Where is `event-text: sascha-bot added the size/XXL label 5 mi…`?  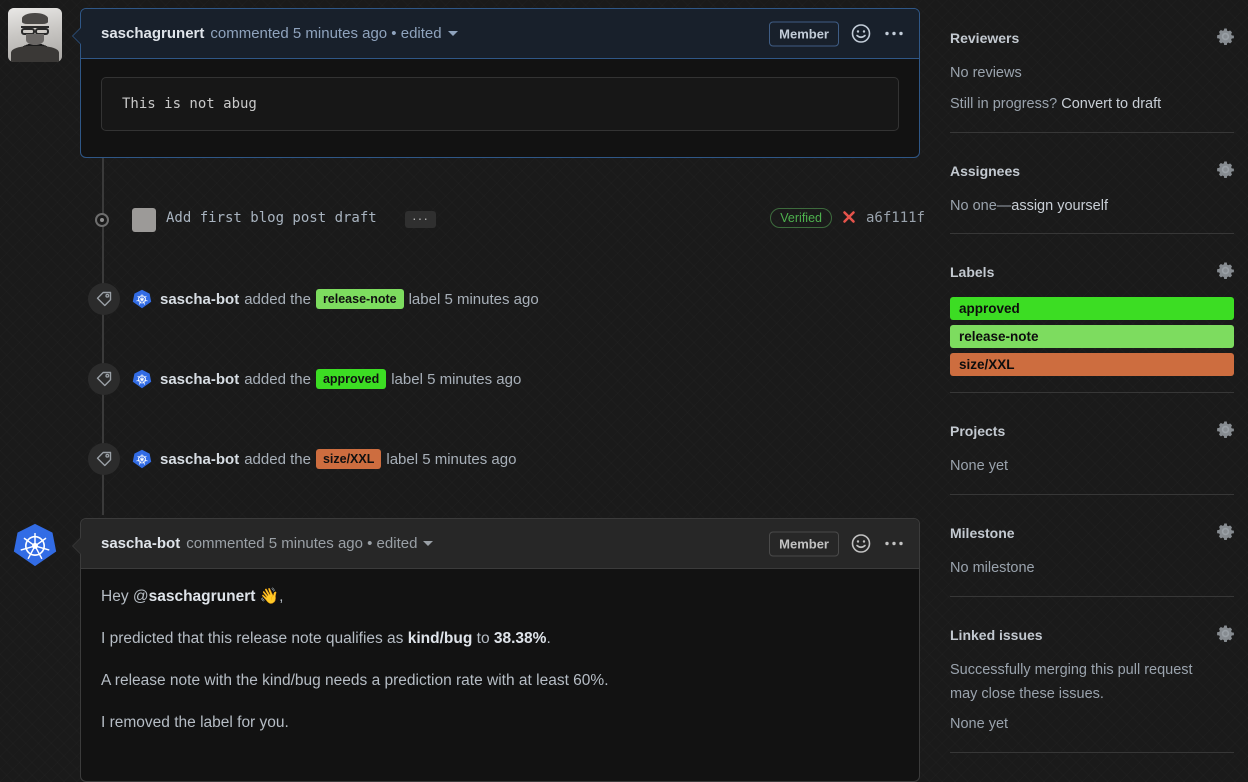 event-text: sascha-bot added the size/XXL label 5 mi… is located at coordinates (324, 459).